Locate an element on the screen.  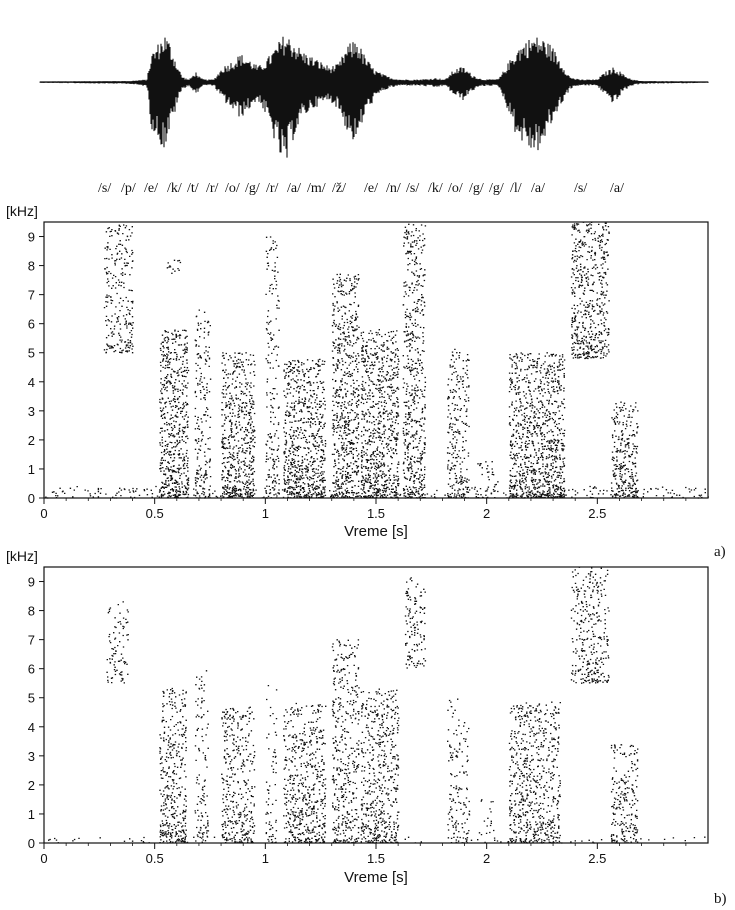
xlabel-b: Vreme [s] is located at coordinates (376, 877).